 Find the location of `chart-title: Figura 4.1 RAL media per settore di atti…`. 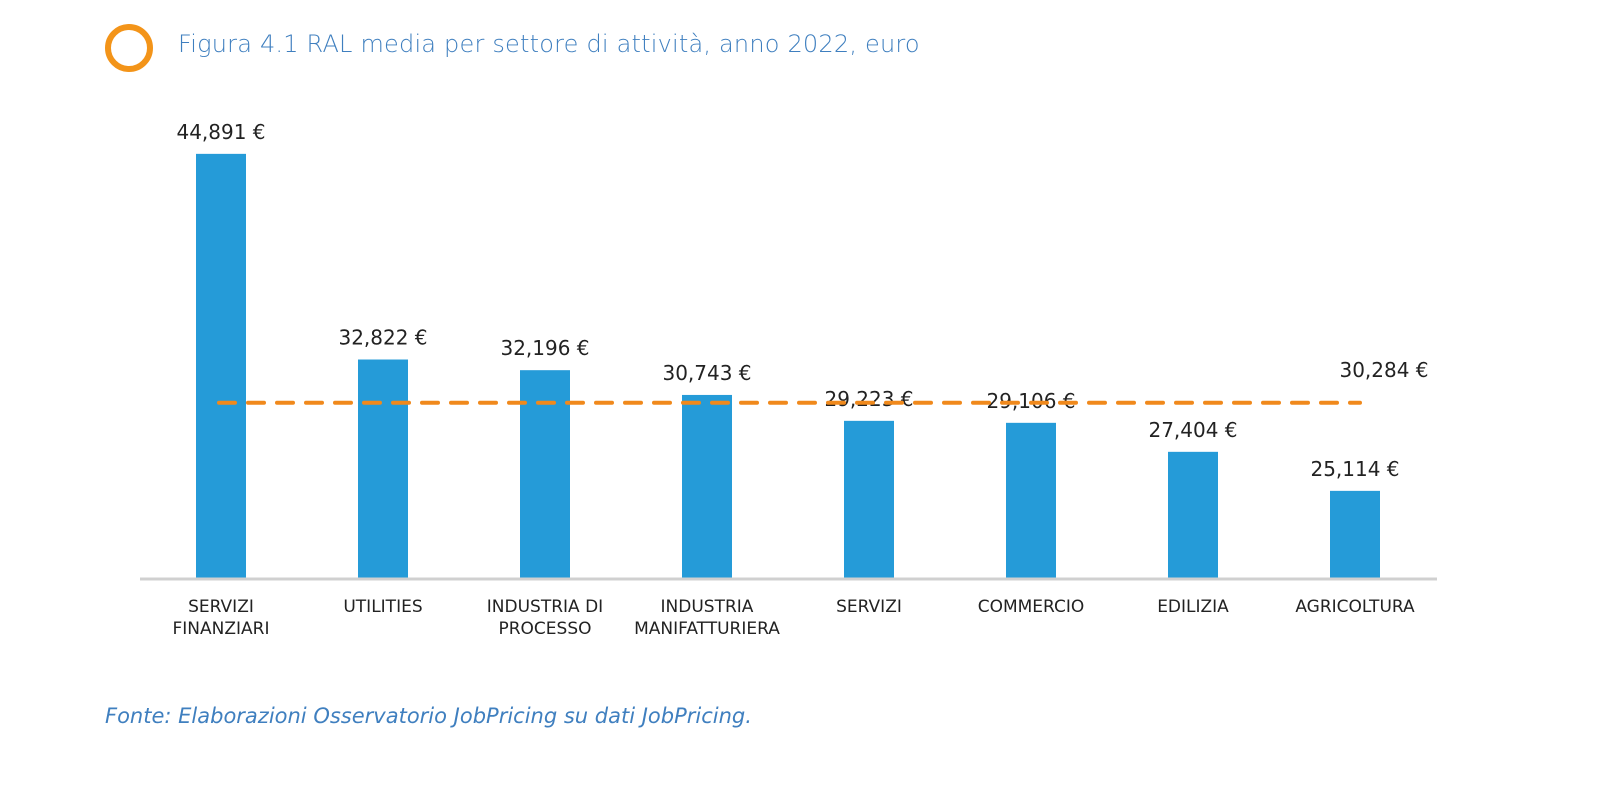

chart-title: Figura 4.1 RAL media per settore di atti… is located at coordinates (549, 44).